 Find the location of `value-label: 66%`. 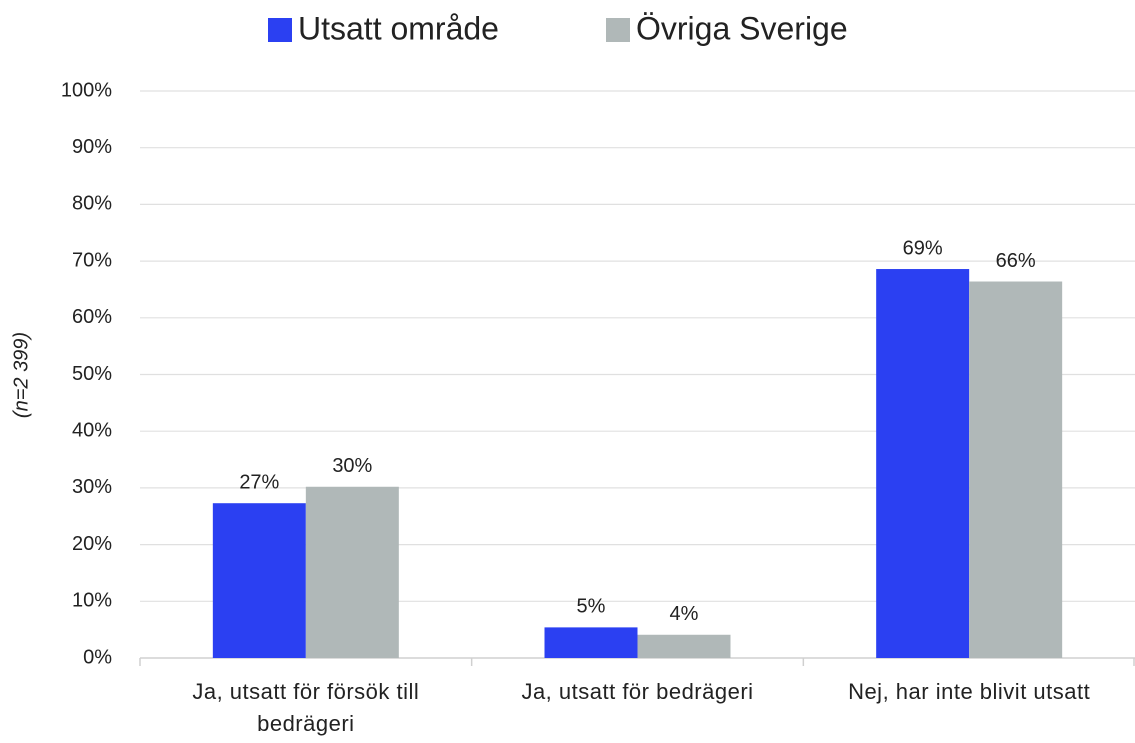

value-label: 66% is located at coordinates (1016, 261).